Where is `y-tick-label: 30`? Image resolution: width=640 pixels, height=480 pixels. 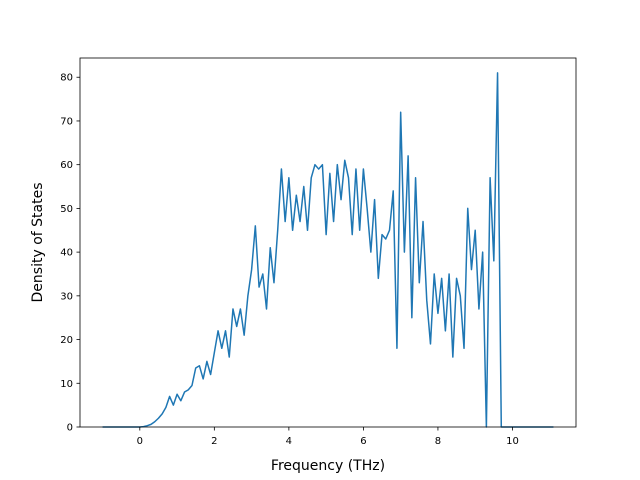 y-tick-label: 30 is located at coordinates (66, 296).